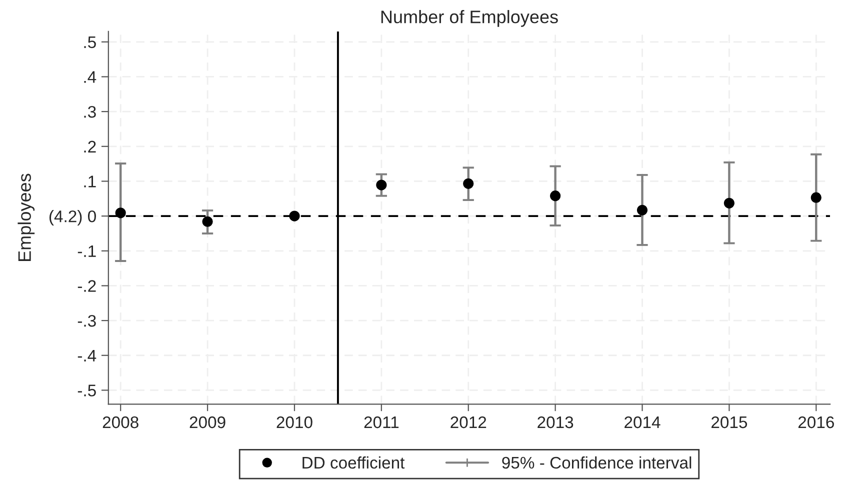 This screenshot has width=847, height=484. I want to click on y-tick-label: -.5, so click(87, 390).